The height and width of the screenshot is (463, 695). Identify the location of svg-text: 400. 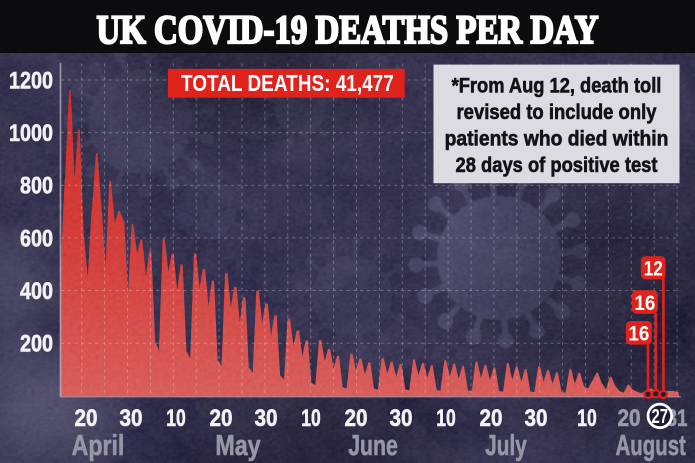
(36, 291).